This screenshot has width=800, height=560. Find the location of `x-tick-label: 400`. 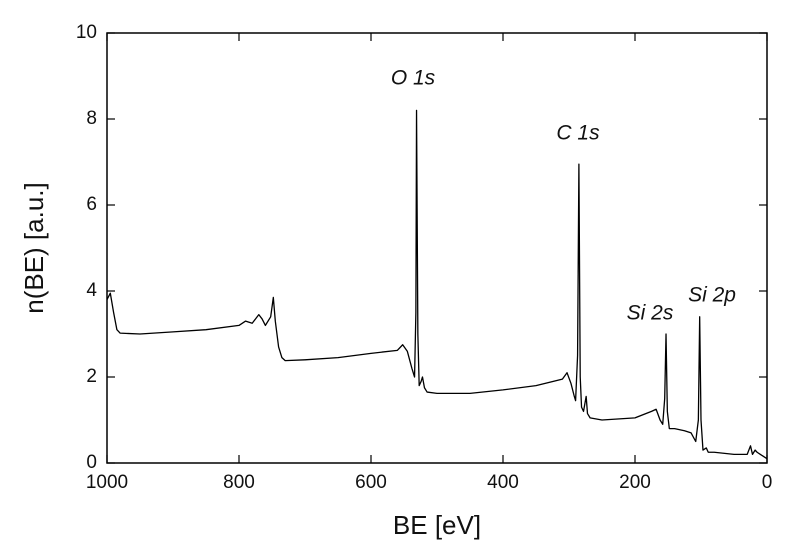

x-tick-label: 400 is located at coordinates (503, 482).